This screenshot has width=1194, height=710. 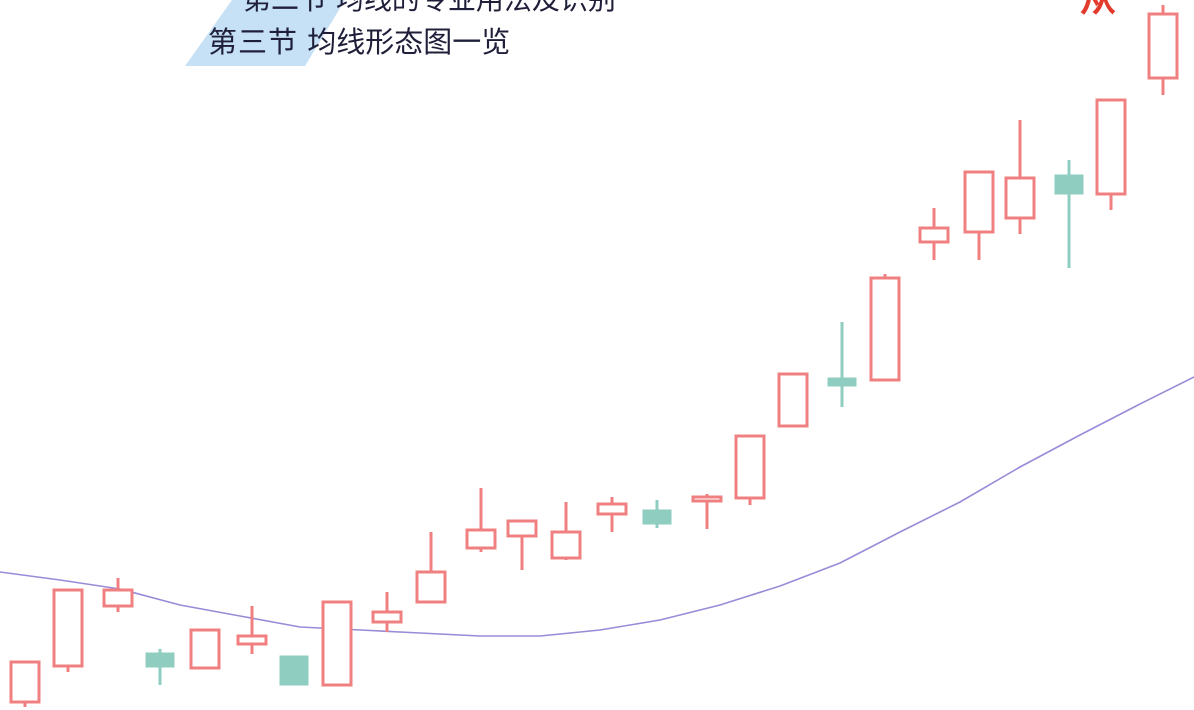 What do you see at coordinates (597, 35) in the screenshot?
I see `section-header: 第二节 均线的专业用法及识别 第三节 均线形态图一览 从` at bounding box center [597, 35].